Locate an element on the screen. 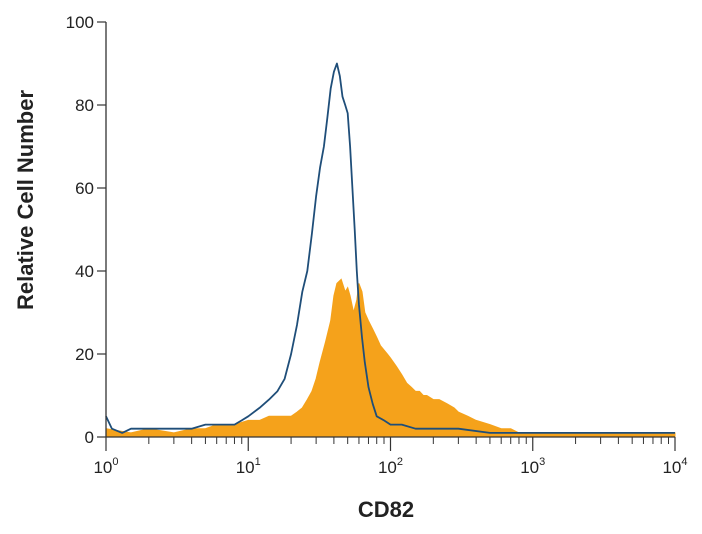 The width and height of the screenshot is (702, 534). y-tick-label: 60 is located at coordinates (84, 188).